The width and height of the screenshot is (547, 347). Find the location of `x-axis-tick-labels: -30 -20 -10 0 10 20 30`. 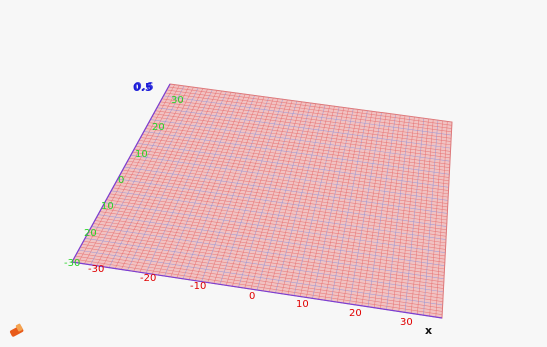

x-axis-tick-labels: -30 -20 -10 0 10 20 30 is located at coordinates (250, 296).